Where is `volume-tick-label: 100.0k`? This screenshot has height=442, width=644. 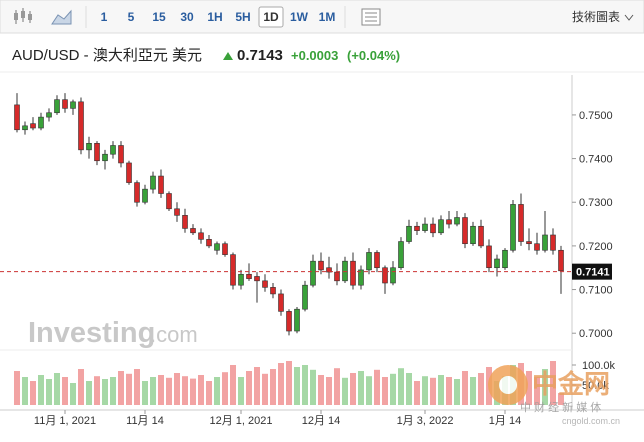
volume-tick-label: 100.0k is located at coordinates (599, 366).